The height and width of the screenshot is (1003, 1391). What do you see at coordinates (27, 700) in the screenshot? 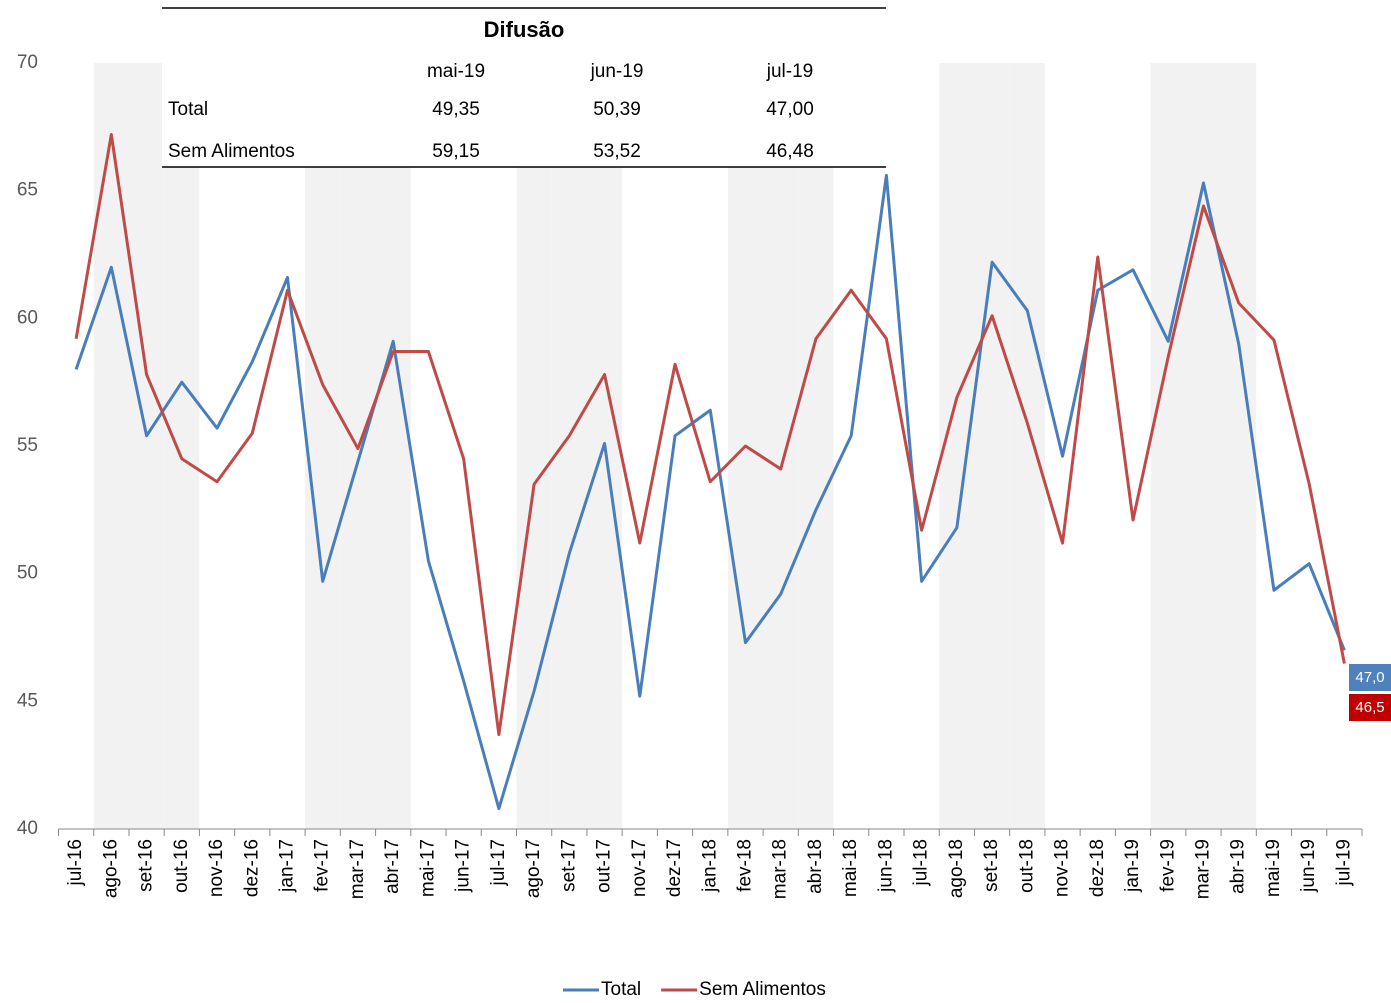
I see `y-tick-label: 45` at bounding box center [27, 700].